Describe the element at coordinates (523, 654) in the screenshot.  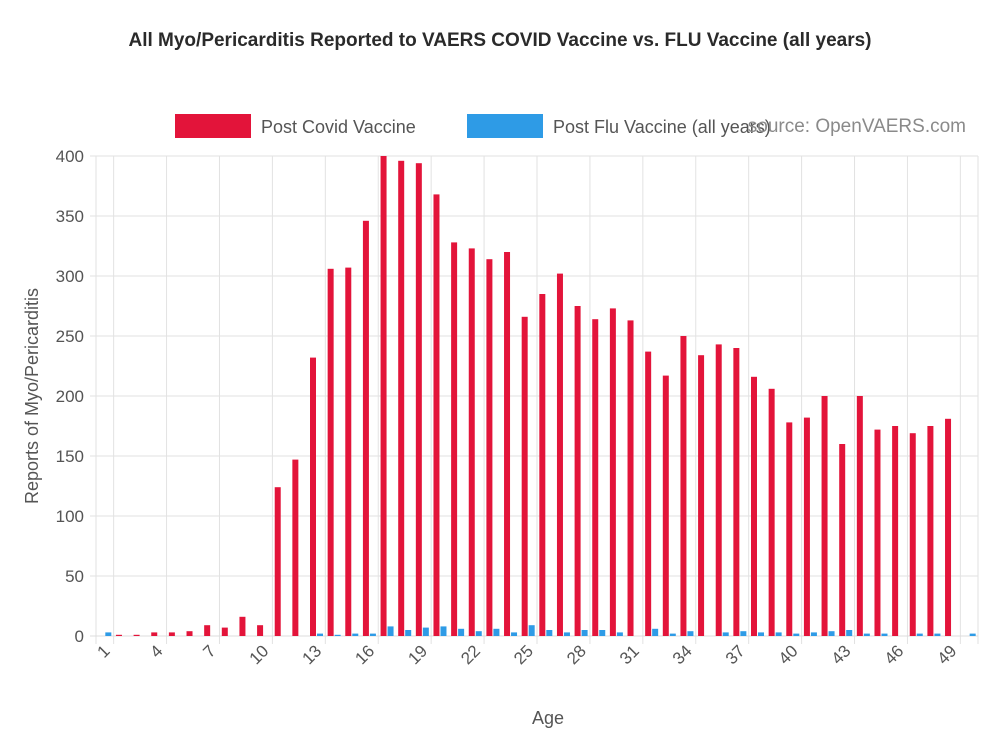
I see `x-tick-label: 25` at that location.